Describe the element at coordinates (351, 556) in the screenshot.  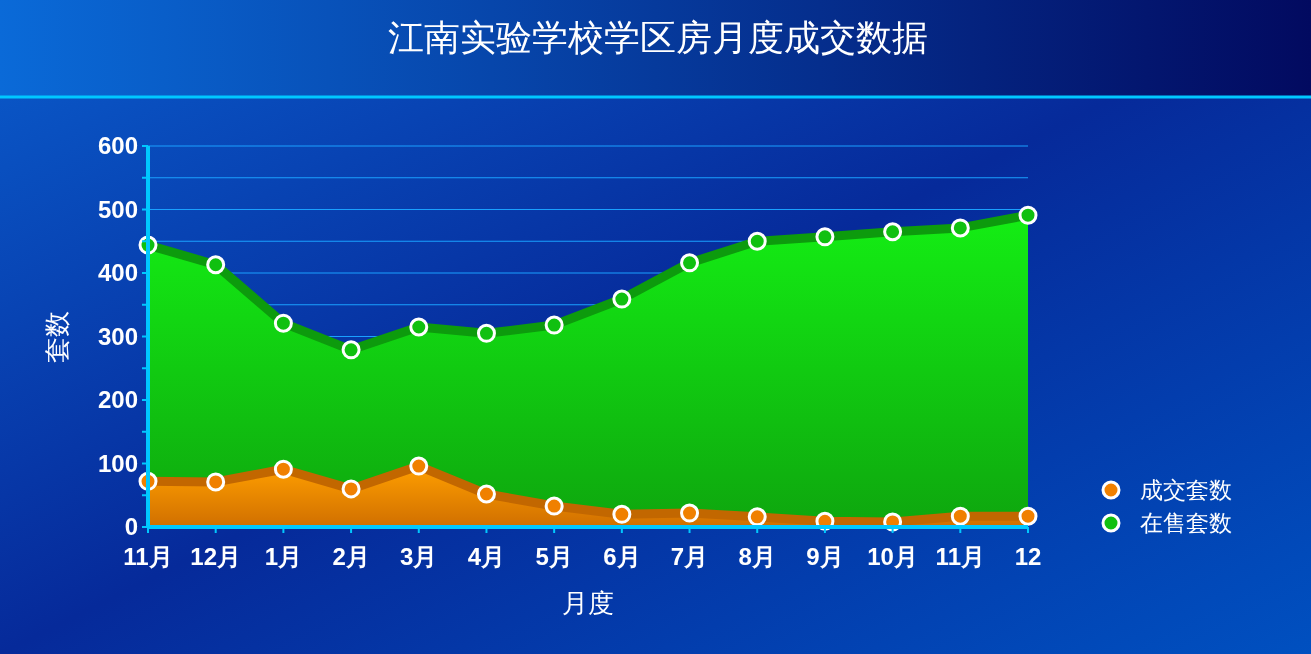
I see `x-tick-label: 2月` at that location.